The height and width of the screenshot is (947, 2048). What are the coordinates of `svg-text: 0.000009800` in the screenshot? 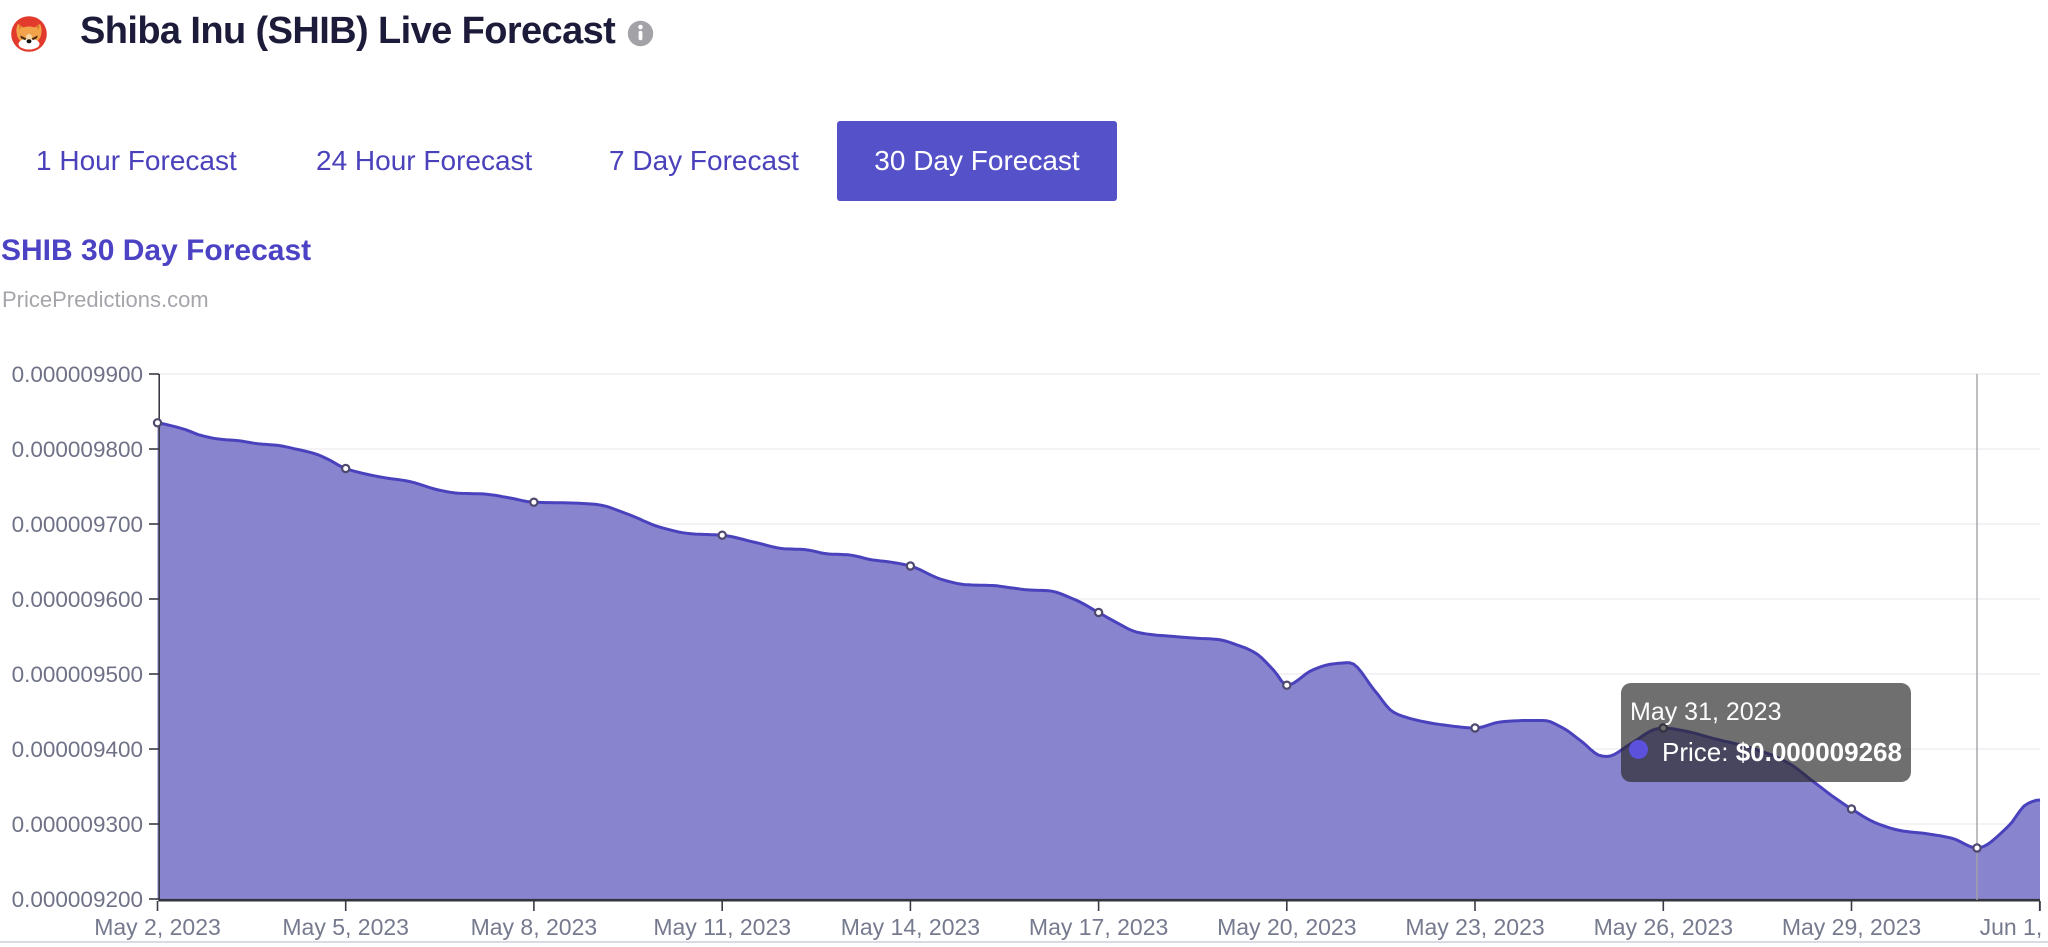 It's located at (77, 449).